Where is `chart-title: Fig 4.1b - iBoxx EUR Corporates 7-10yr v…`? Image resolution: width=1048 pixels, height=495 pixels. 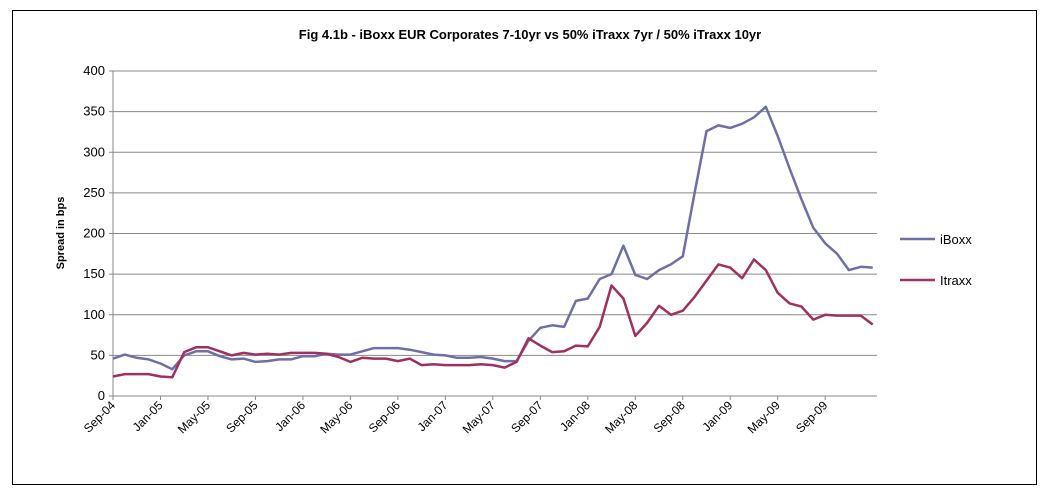
chart-title: Fig 4.1b - iBoxx EUR Corporates 7-10yr v… is located at coordinates (530, 34).